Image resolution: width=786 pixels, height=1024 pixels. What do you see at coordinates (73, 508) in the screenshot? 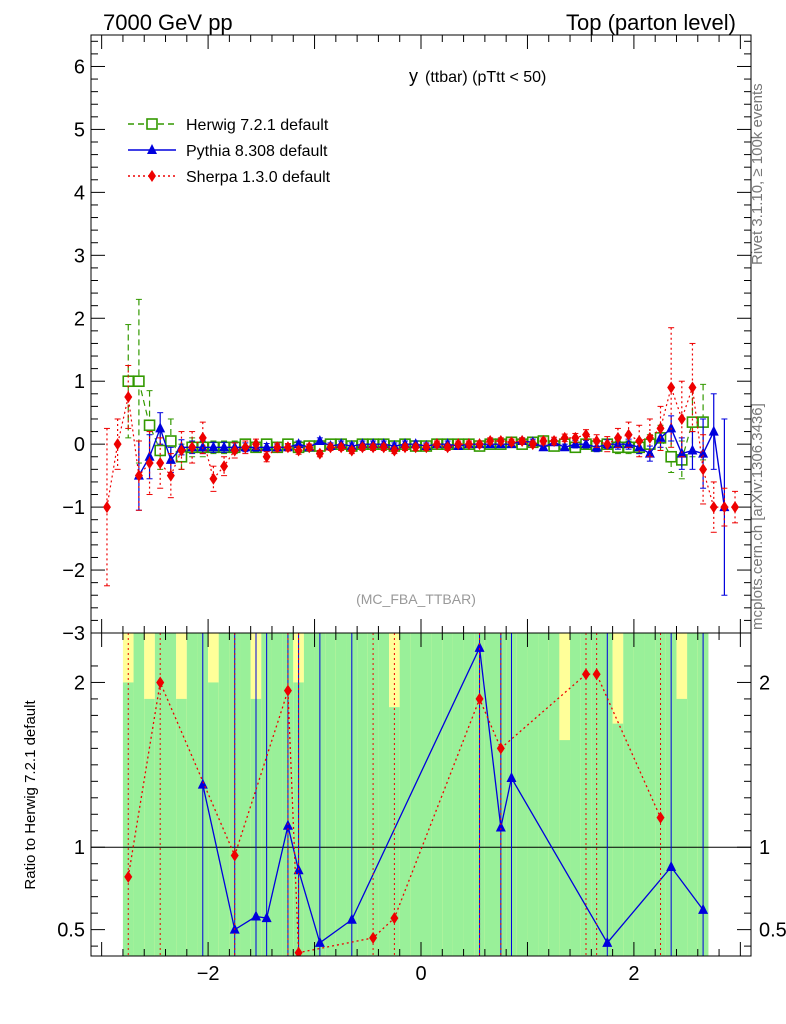
I see `main-y-tick-label: −1` at bounding box center [73, 508].